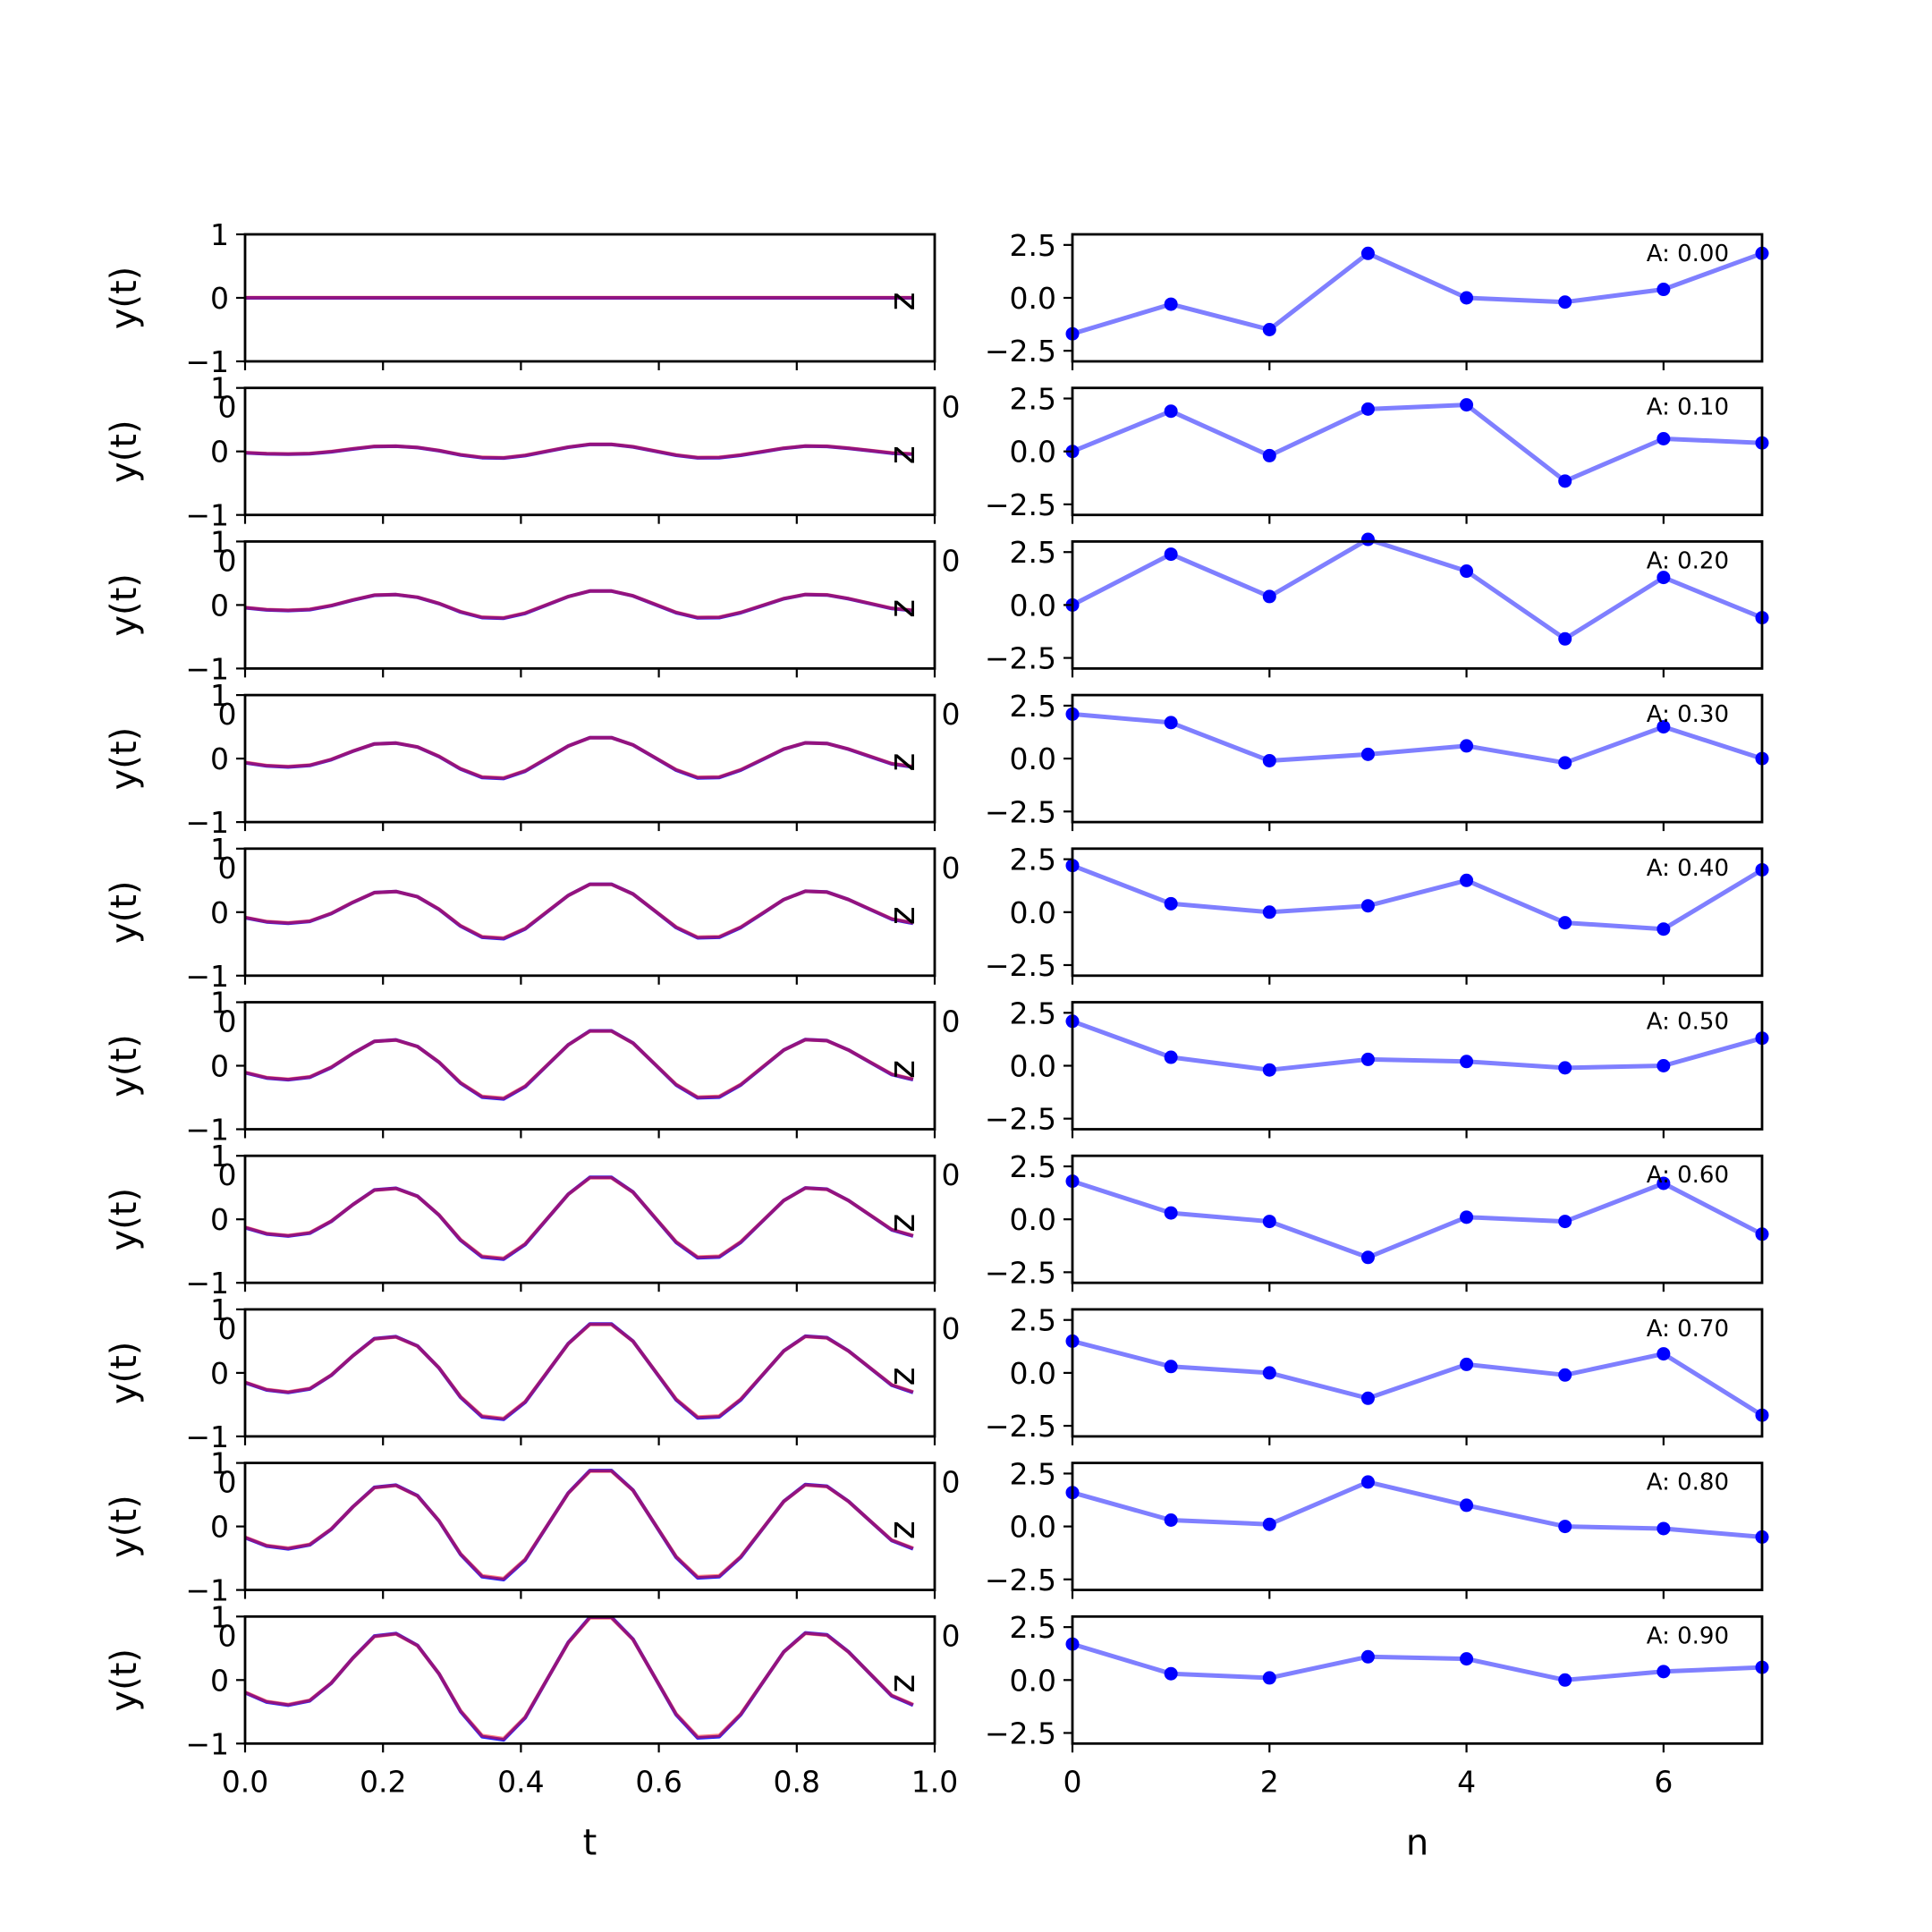 The height and width of the screenshot is (1932, 1932). Describe the element at coordinates (383, 1781) in the screenshot. I see `x-tick-label: 0.2` at that location.